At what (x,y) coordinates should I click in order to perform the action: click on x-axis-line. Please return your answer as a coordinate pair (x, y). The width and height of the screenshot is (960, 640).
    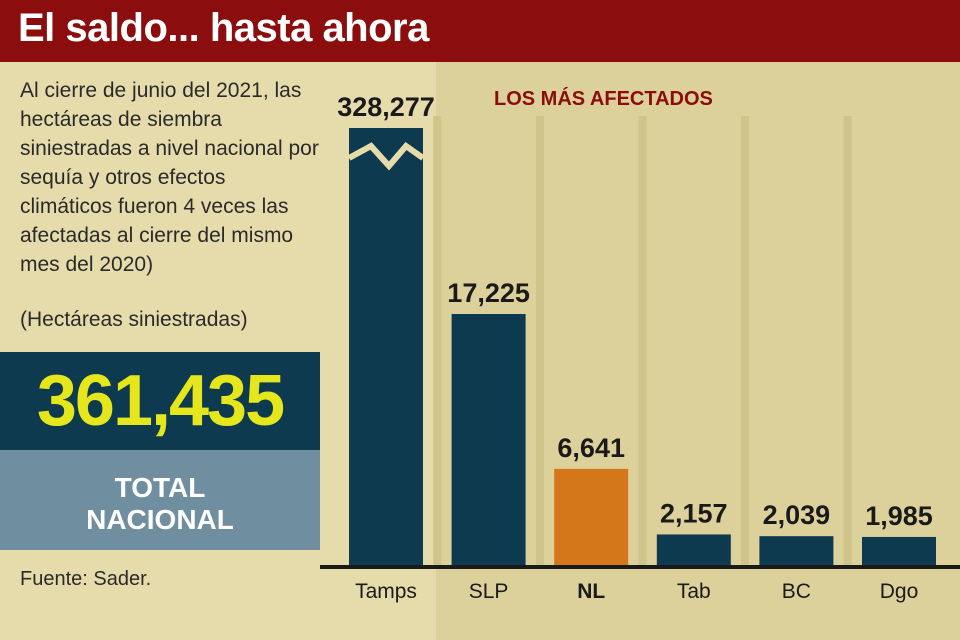
    Looking at the image, I should click on (640, 567).